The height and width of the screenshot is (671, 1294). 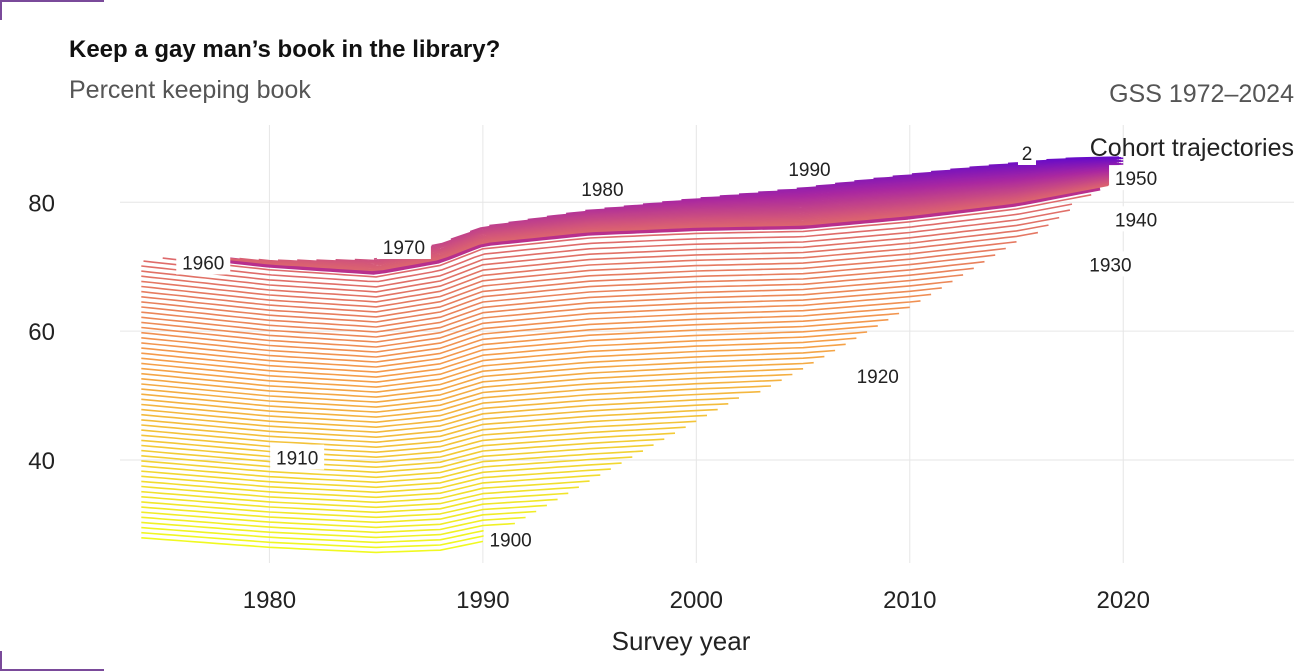 What do you see at coordinates (269, 600) in the screenshot?
I see `x-tick-label-1980: 1980` at bounding box center [269, 600].